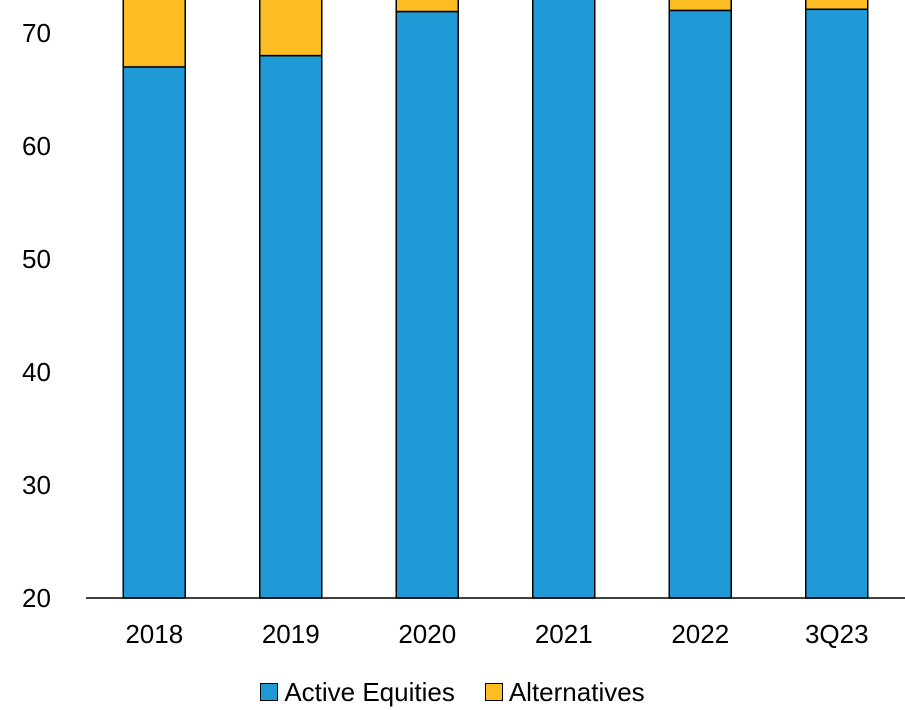  Describe the element at coordinates (564, 634) in the screenshot. I see `x-category-label: 2021` at that location.